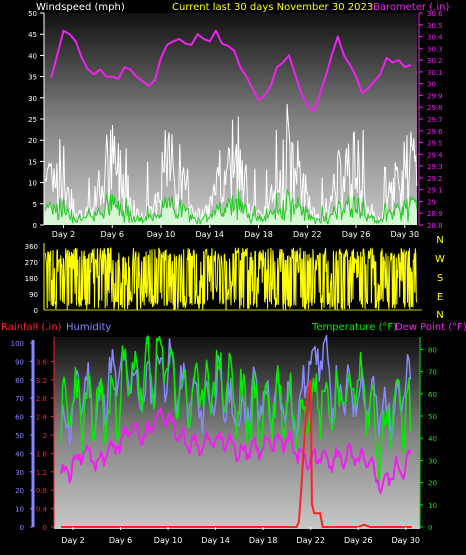  Describe the element at coordinates (435, 26) in the screenshot. I see `barometer-tick-label: 30.5` at that location.